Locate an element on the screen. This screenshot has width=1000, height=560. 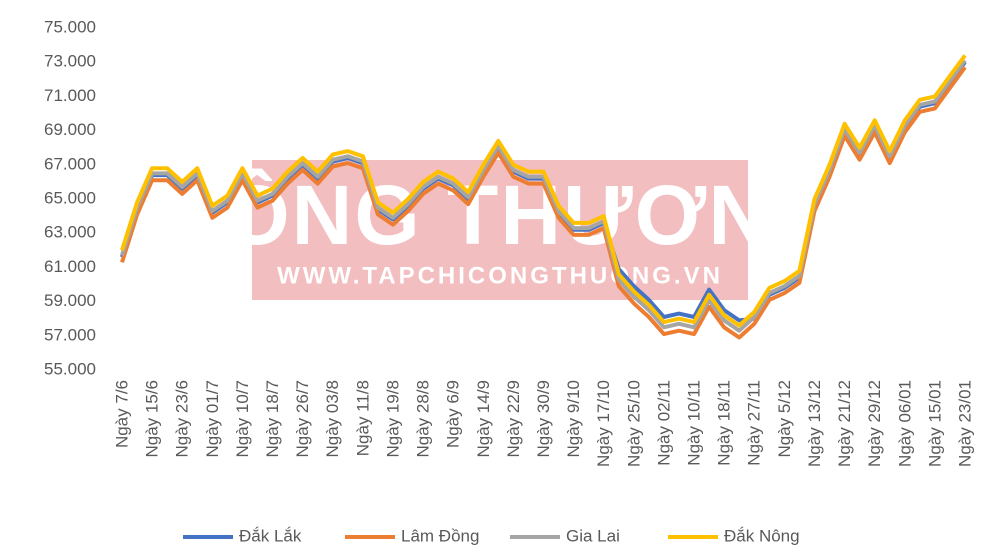
y-tick-label: 61.000 is located at coordinates (70, 266).